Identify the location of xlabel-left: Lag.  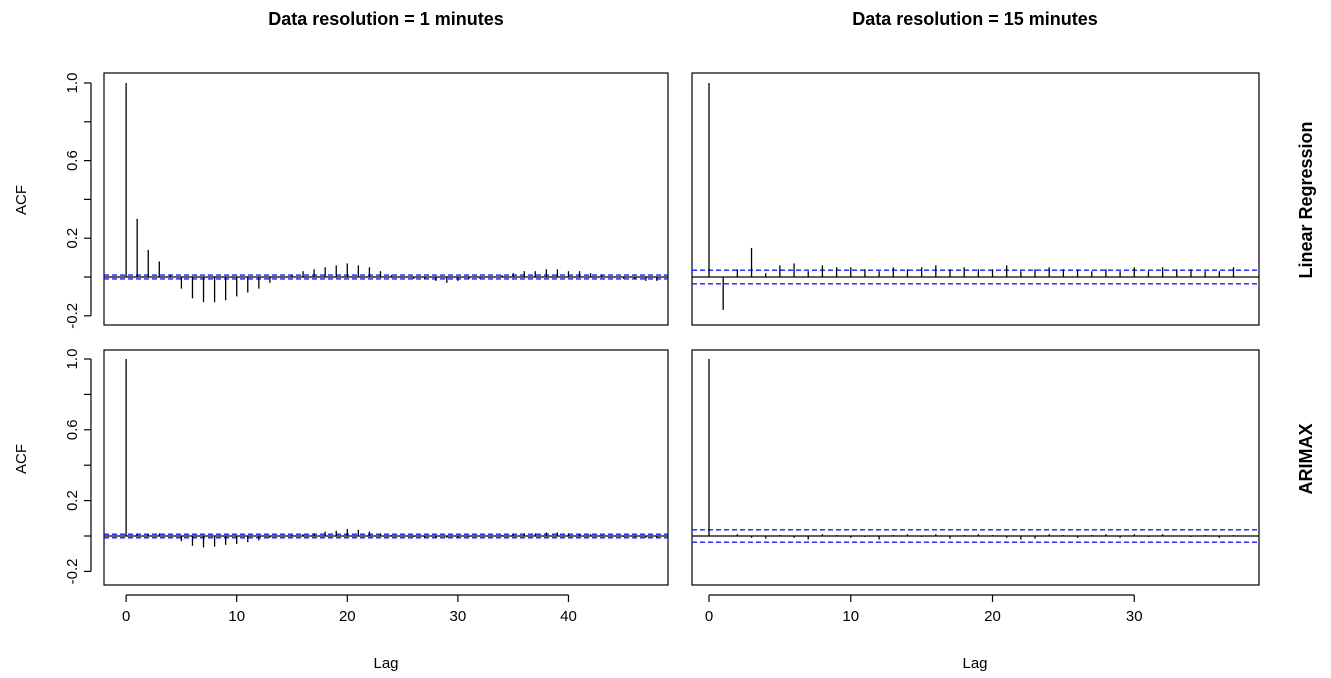
(385, 663).